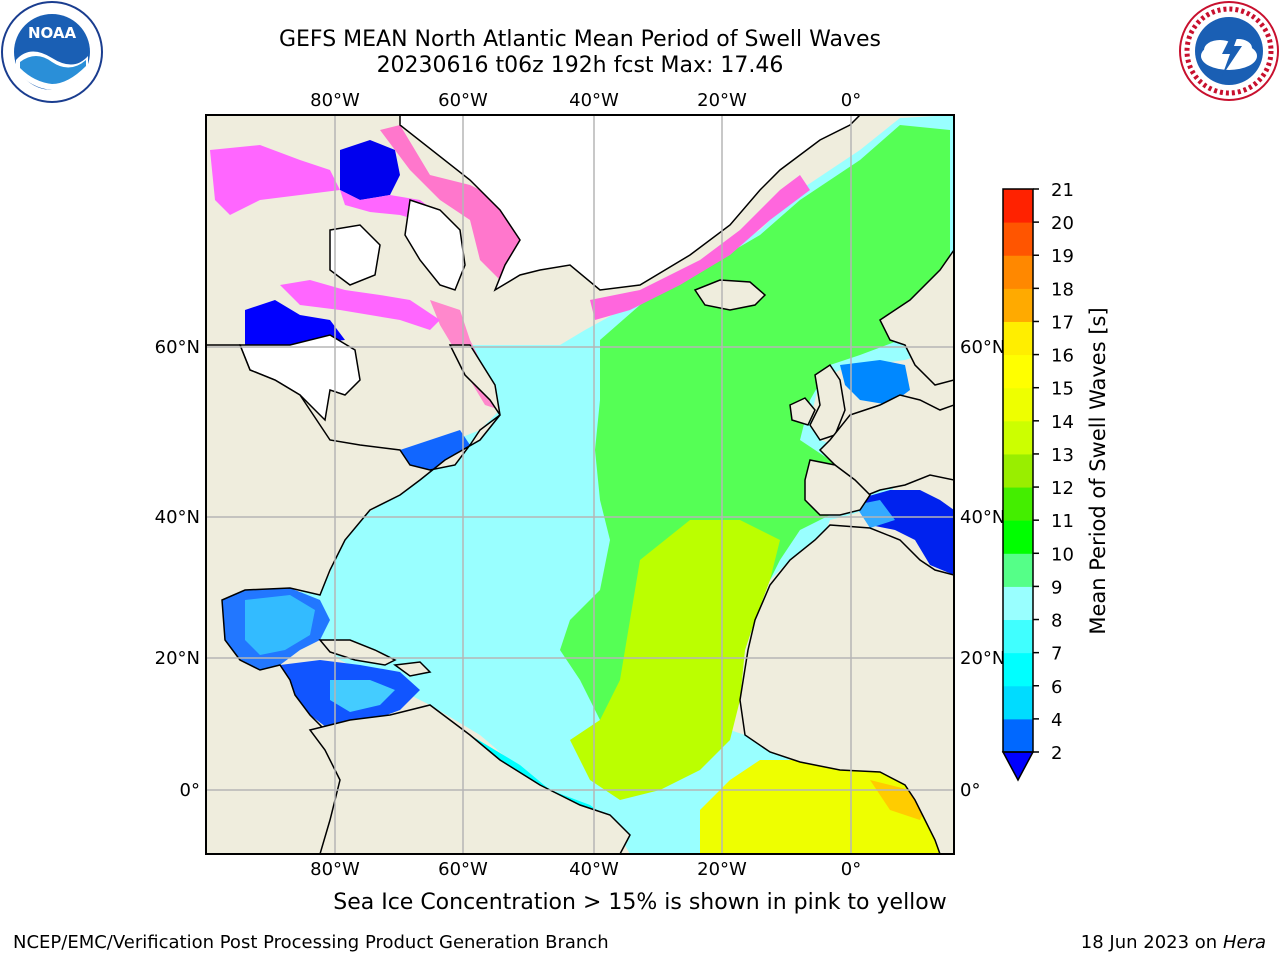 This screenshot has width=1280, height=960. What do you see at coordinates (295, 322) in the screenshot?
I see `arctic-islands-blue` at bounding box center [295, 322].